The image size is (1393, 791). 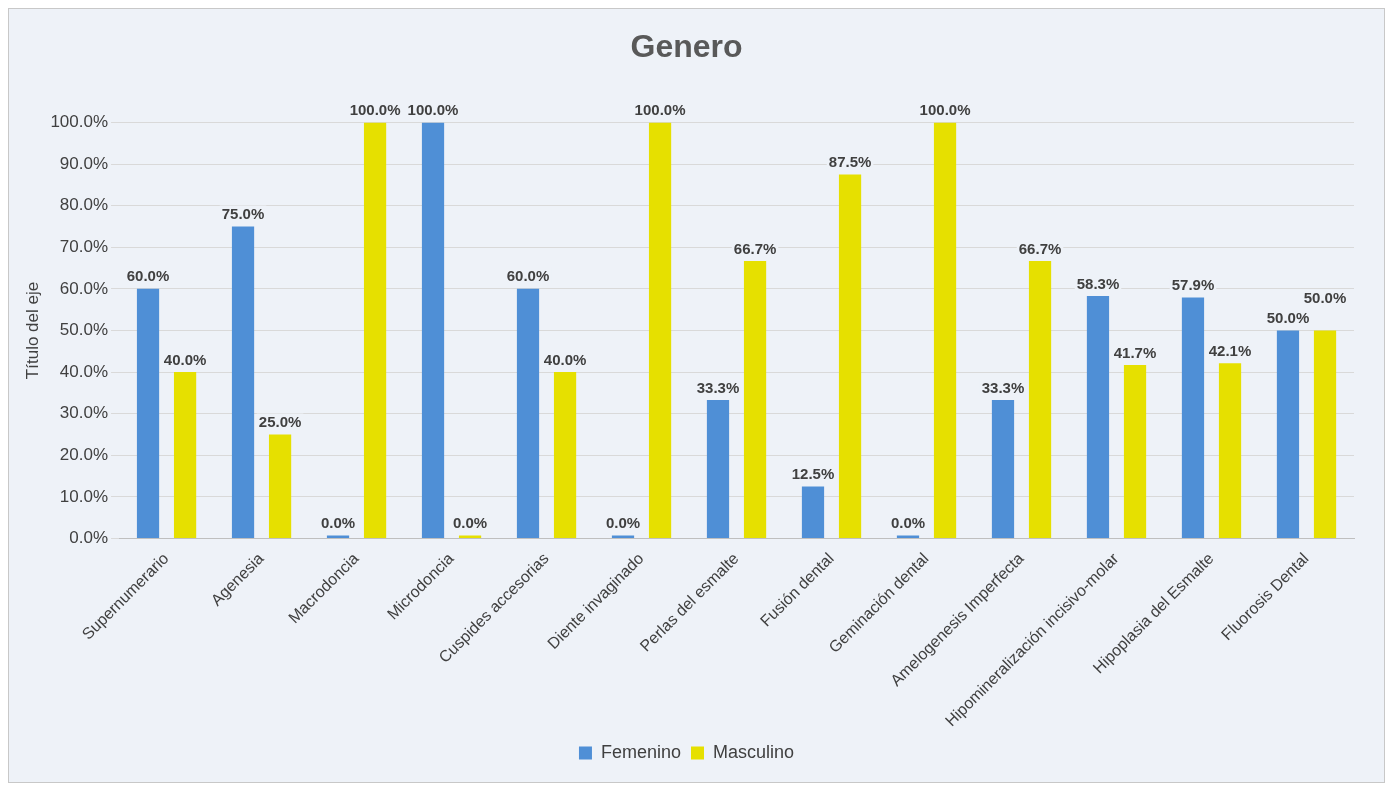 What do you see at coordinates (79, 122) in the screenshot?
I see `y-tick-label: 100.0%` at bounding box center [79, 122].